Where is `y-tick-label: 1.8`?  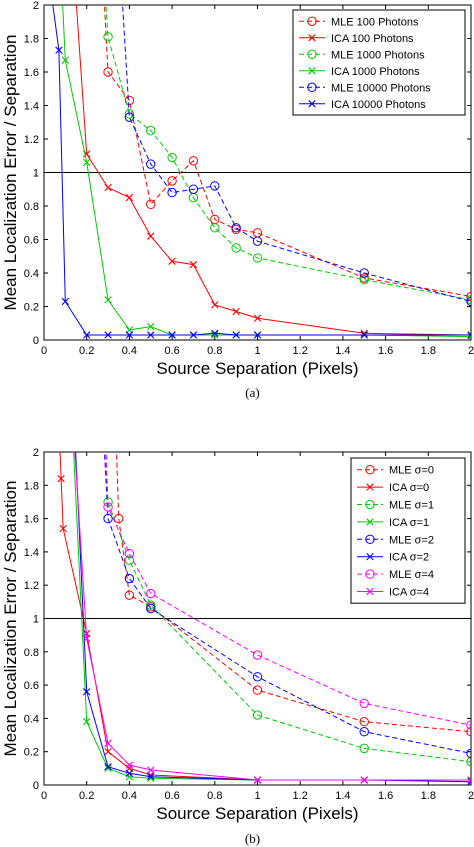
y-tick-label: 1.8 is located at coordinates (31, 40).